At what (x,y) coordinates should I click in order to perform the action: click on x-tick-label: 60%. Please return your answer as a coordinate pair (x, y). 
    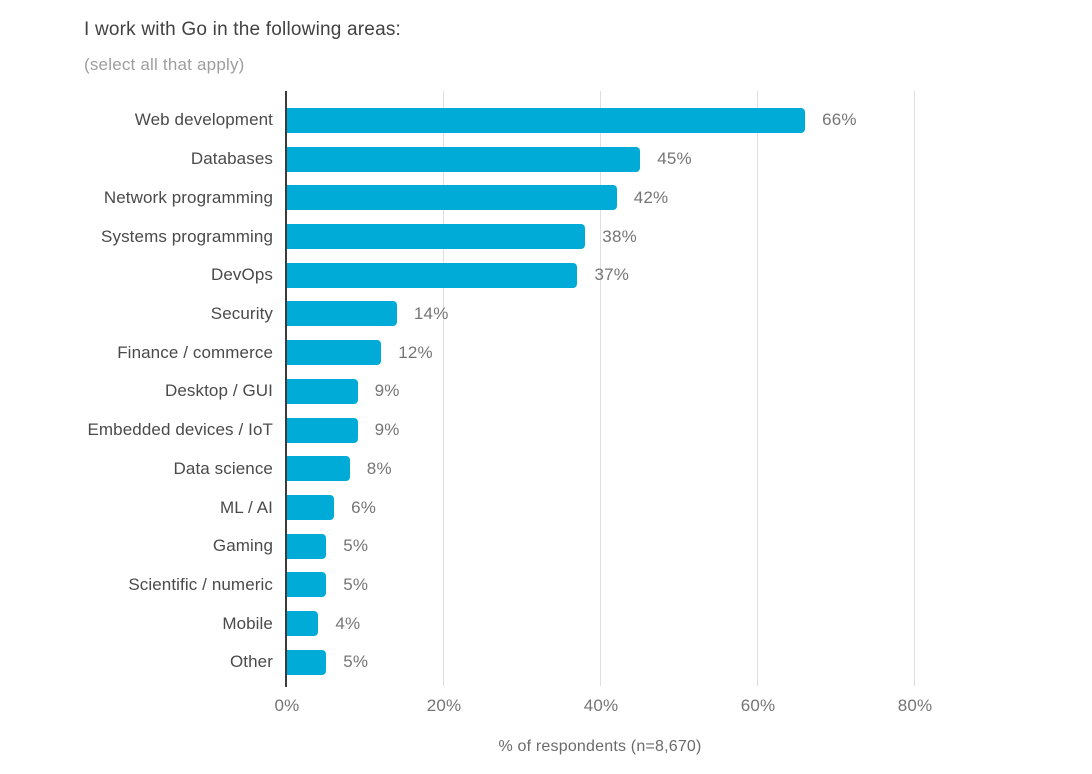
    Looking at the image, I should click on (758, 705).